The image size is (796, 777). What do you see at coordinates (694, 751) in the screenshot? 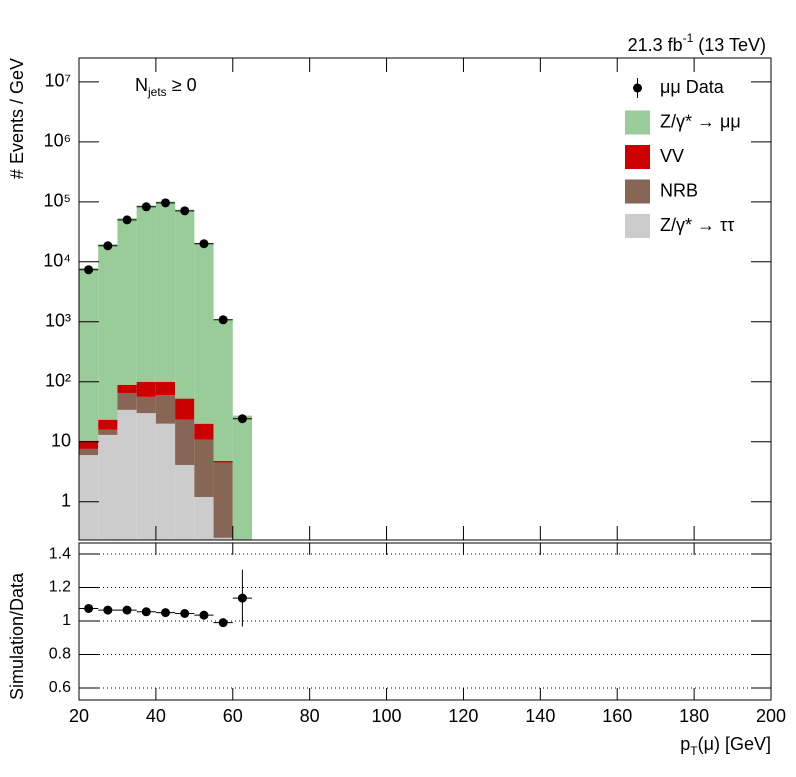
I see `x-title-sub: T` at bounding box center [694, 751].